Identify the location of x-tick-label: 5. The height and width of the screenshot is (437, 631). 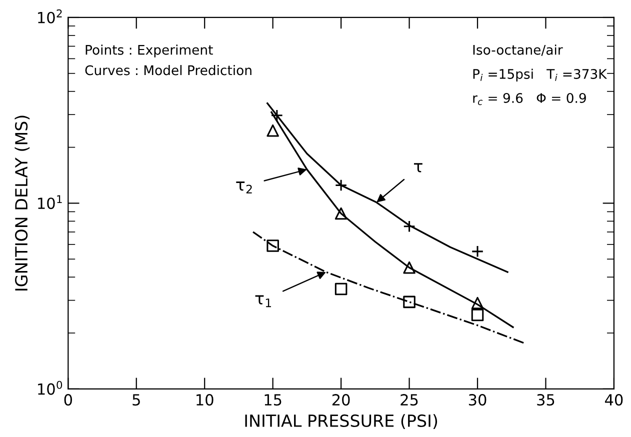
(136, 400).